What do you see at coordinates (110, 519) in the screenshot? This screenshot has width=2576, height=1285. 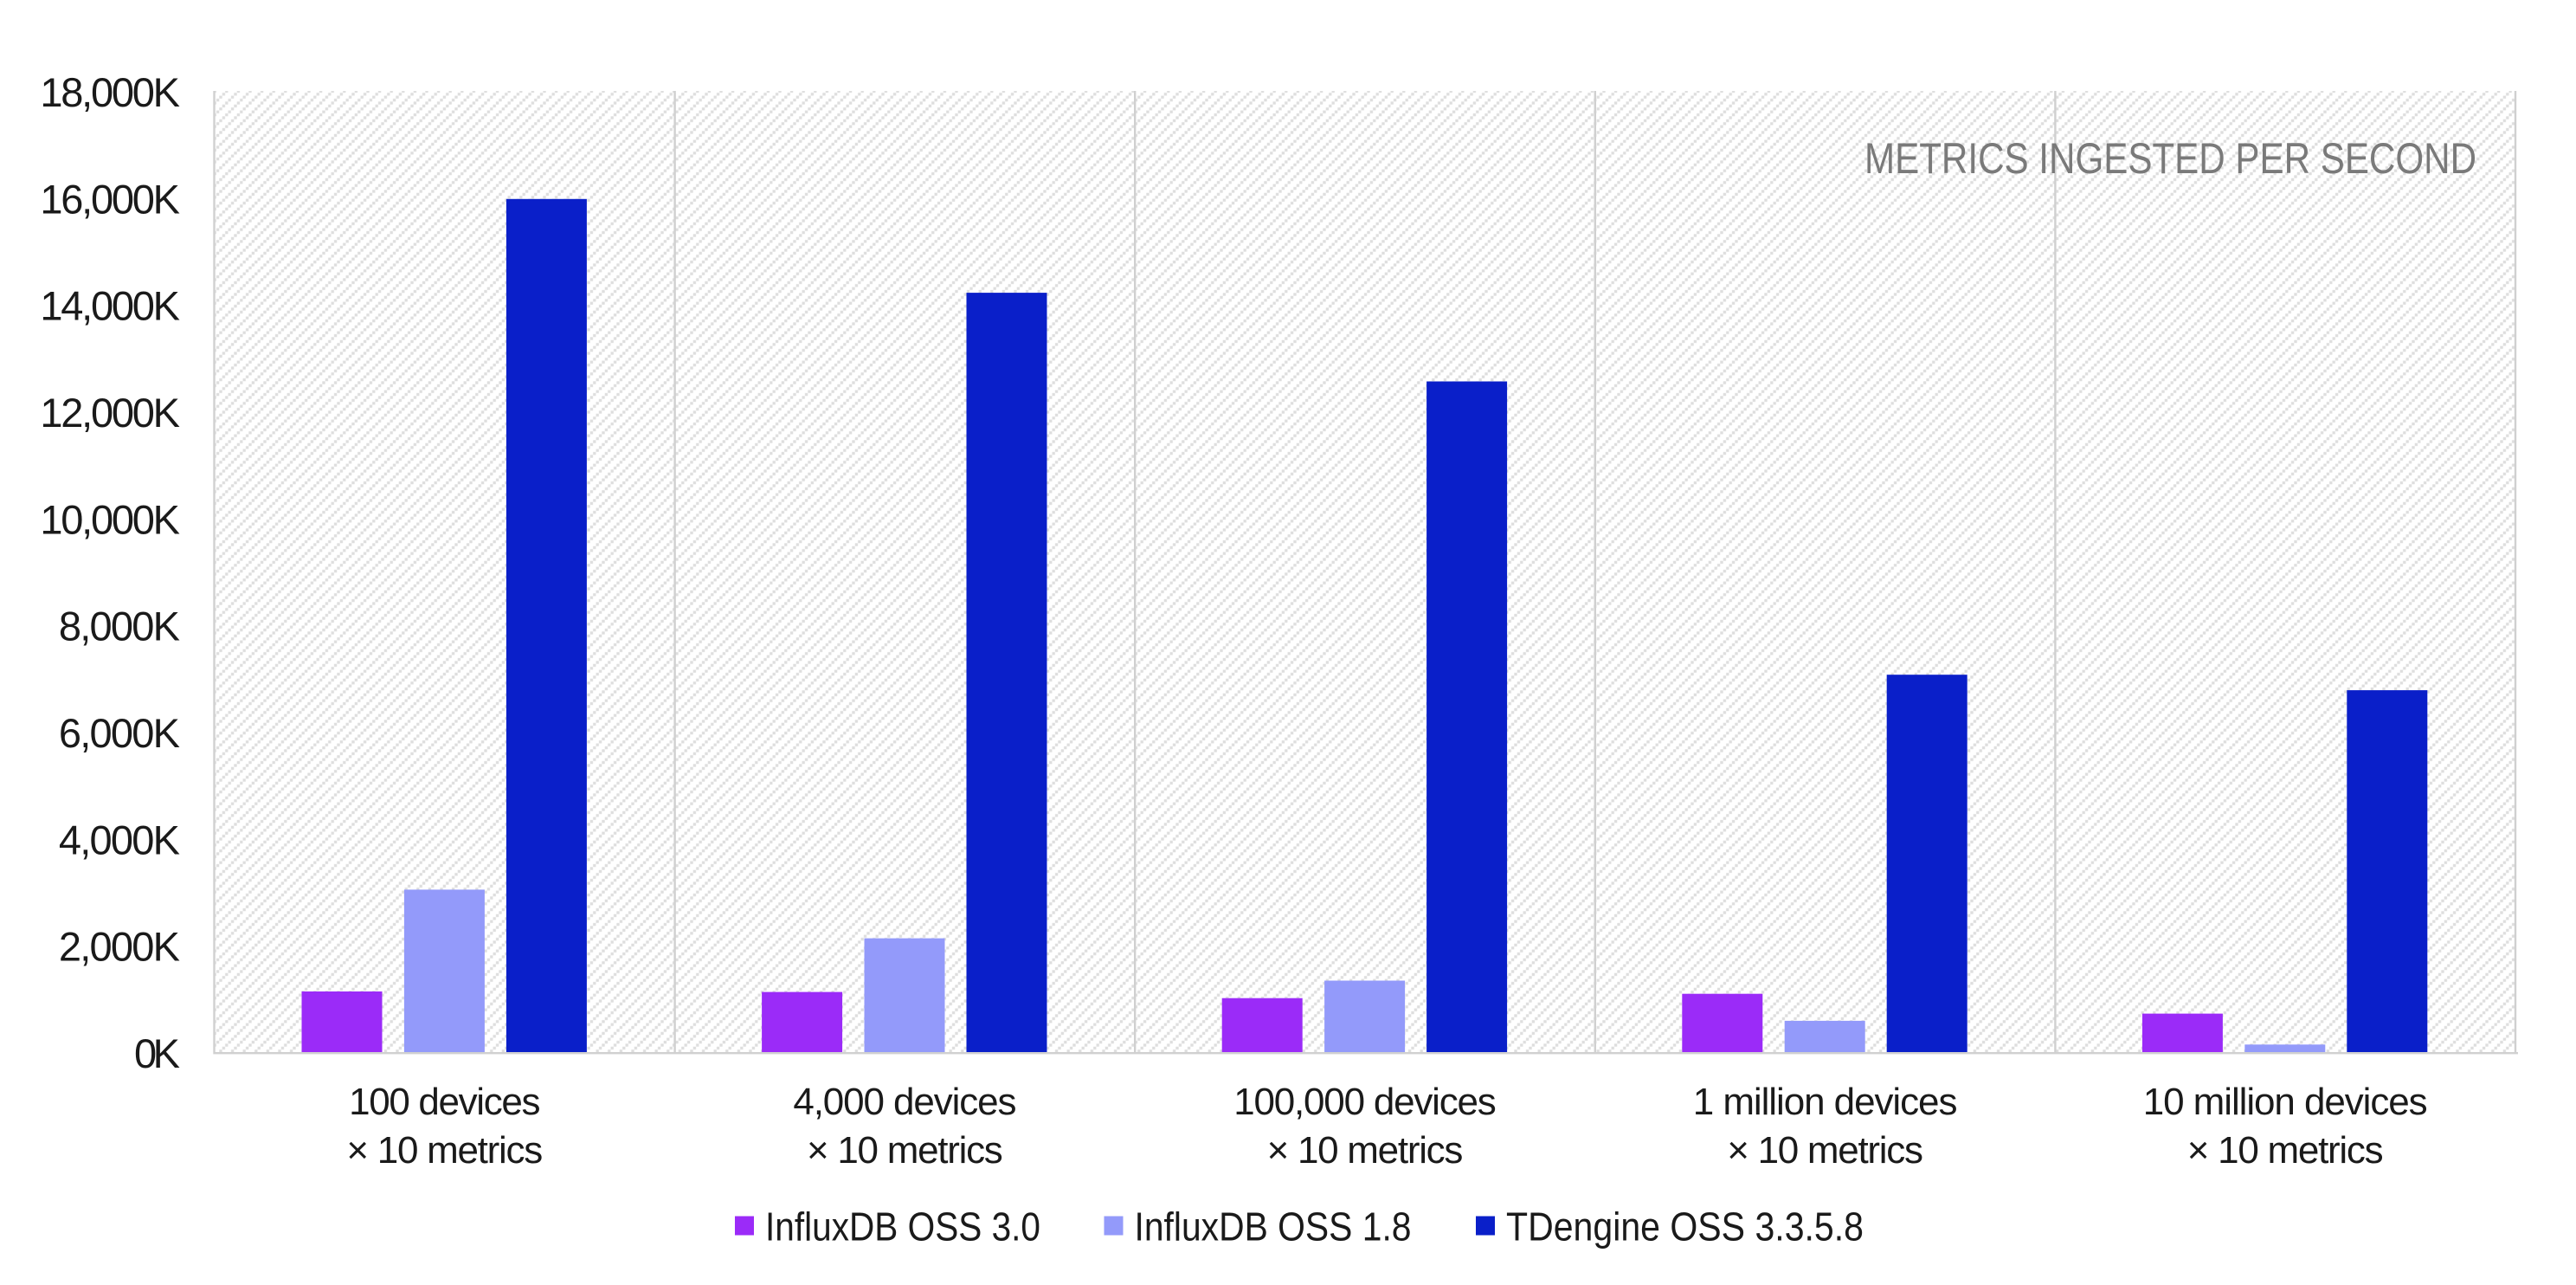 I see `svg-text: 10,000K` at bounding box center [110, 519].